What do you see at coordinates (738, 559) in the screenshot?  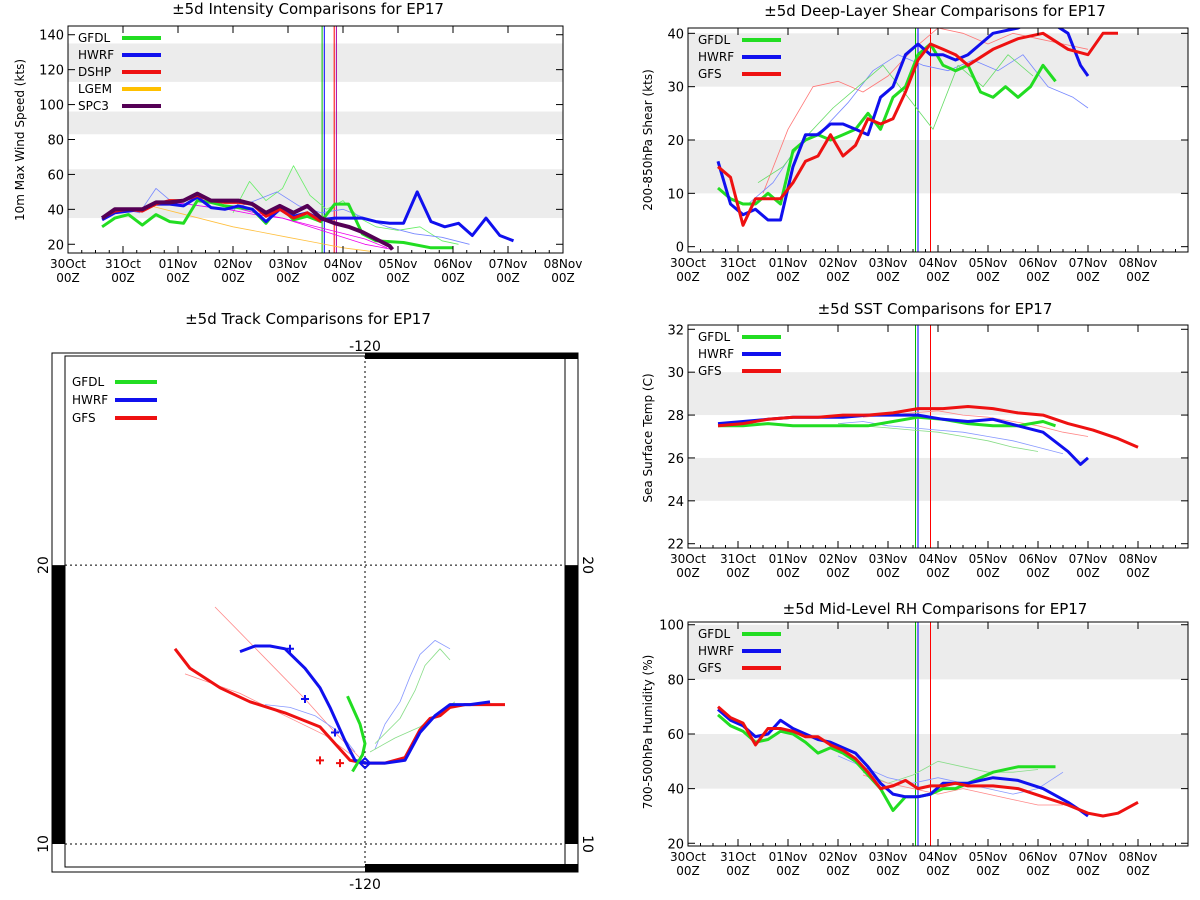 I see `sst-xtick-label-1: 31Oct` at bounding box center [738, 559].